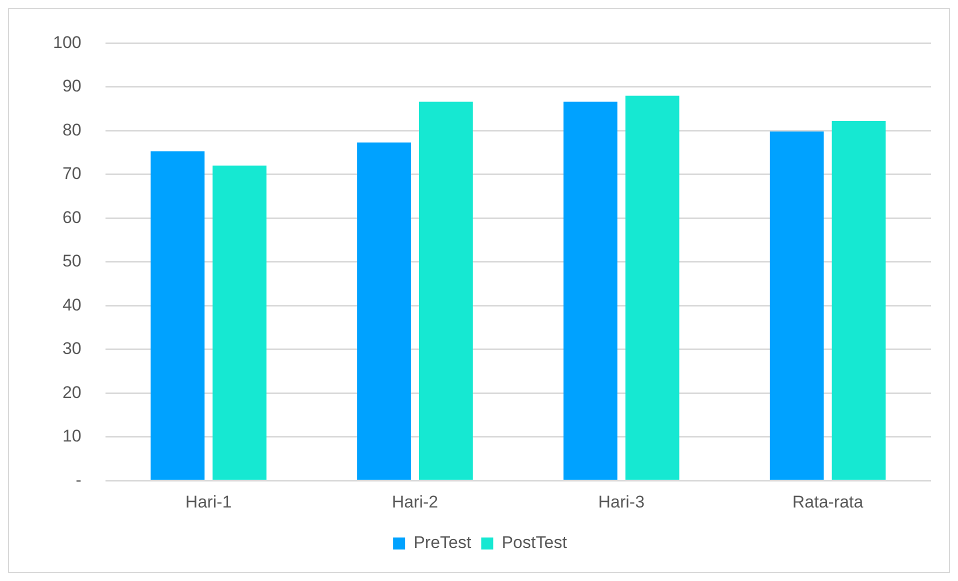 This screenshot has width=958, height=581. Describe the element at coordinates (72, 86) in the screenshot. I see `y-tick-label: 90` at that location.